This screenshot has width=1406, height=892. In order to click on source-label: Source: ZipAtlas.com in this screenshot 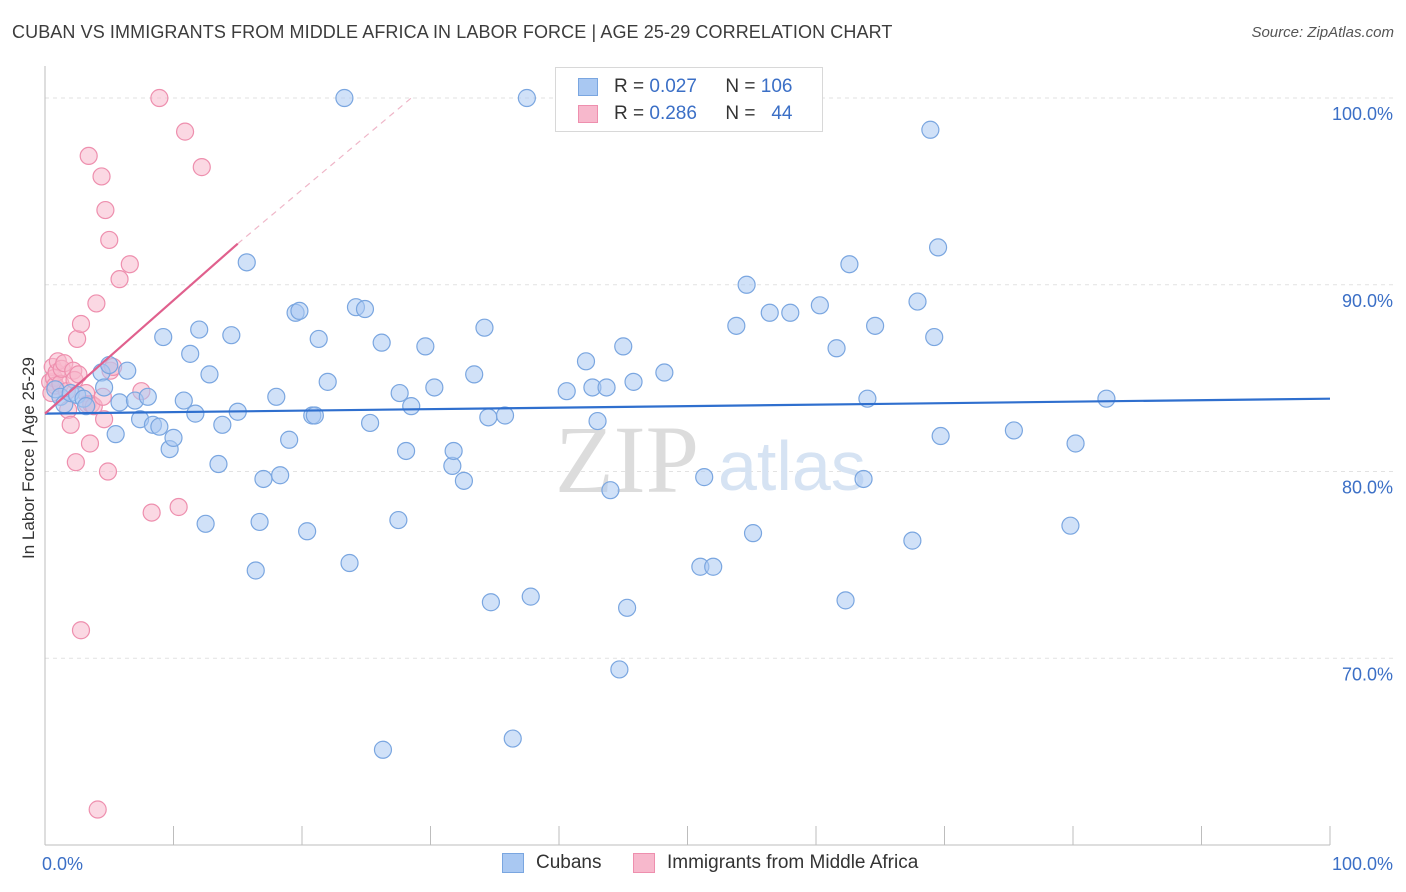, I will do `click(1322, 32)`.